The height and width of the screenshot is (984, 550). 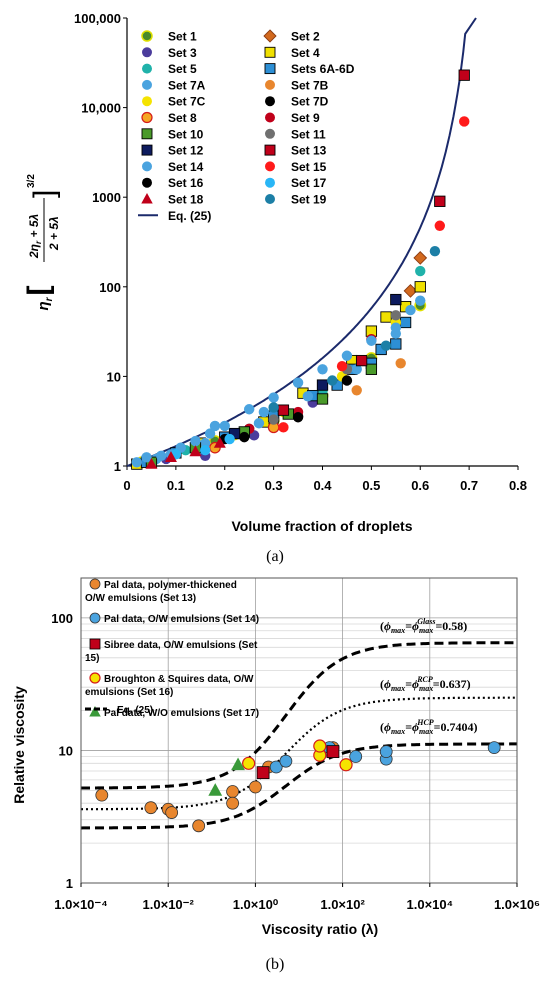 What do you see at coordinates (140, 598) in the screenshot?
I see `legend-label: O/W emulsions (Set 13)` at bounding box center [140, 598].